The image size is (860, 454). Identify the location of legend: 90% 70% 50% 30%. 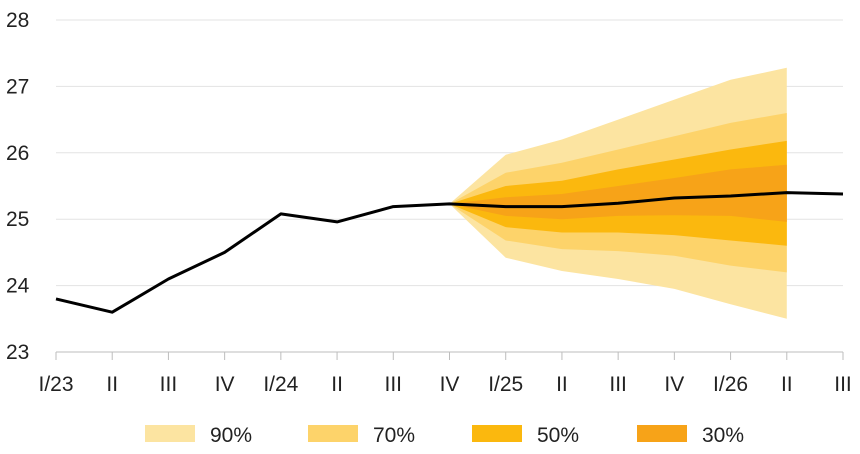
(444, 435).